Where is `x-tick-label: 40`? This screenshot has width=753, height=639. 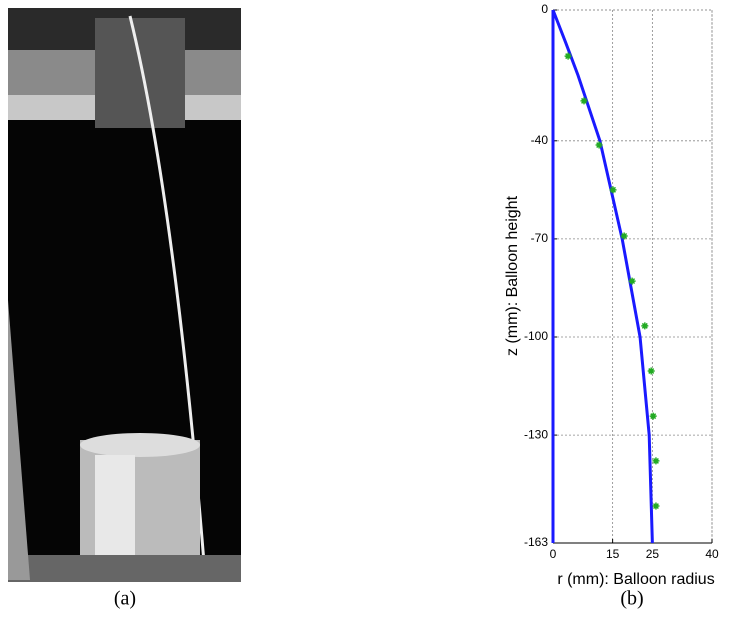 x-tick-label: 40 is located at coordinates (712, 554).